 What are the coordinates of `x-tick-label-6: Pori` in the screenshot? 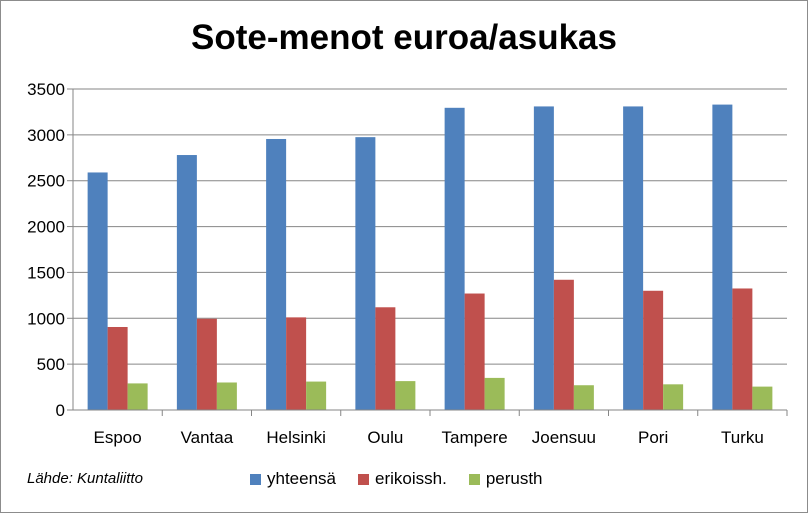 It's located at (653, 437).